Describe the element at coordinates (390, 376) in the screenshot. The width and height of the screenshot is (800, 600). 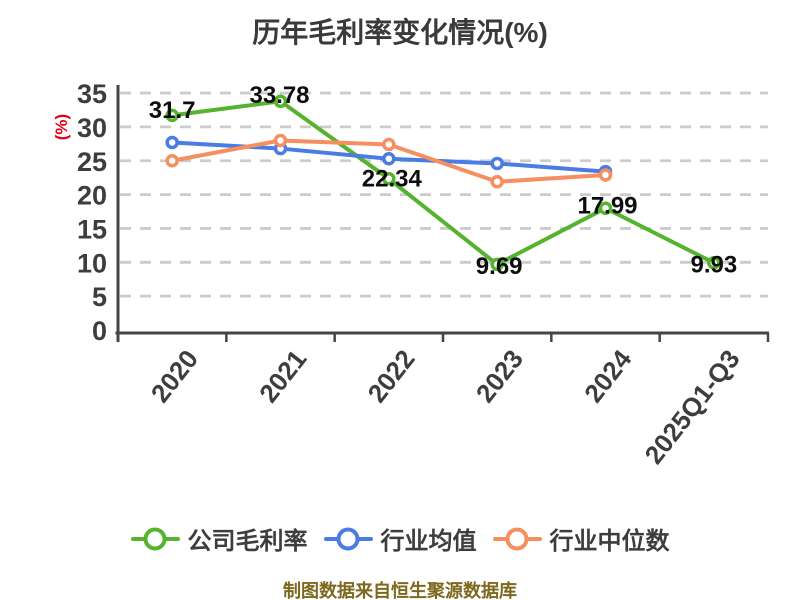
I see `x-axis-label: 2022` at that location.